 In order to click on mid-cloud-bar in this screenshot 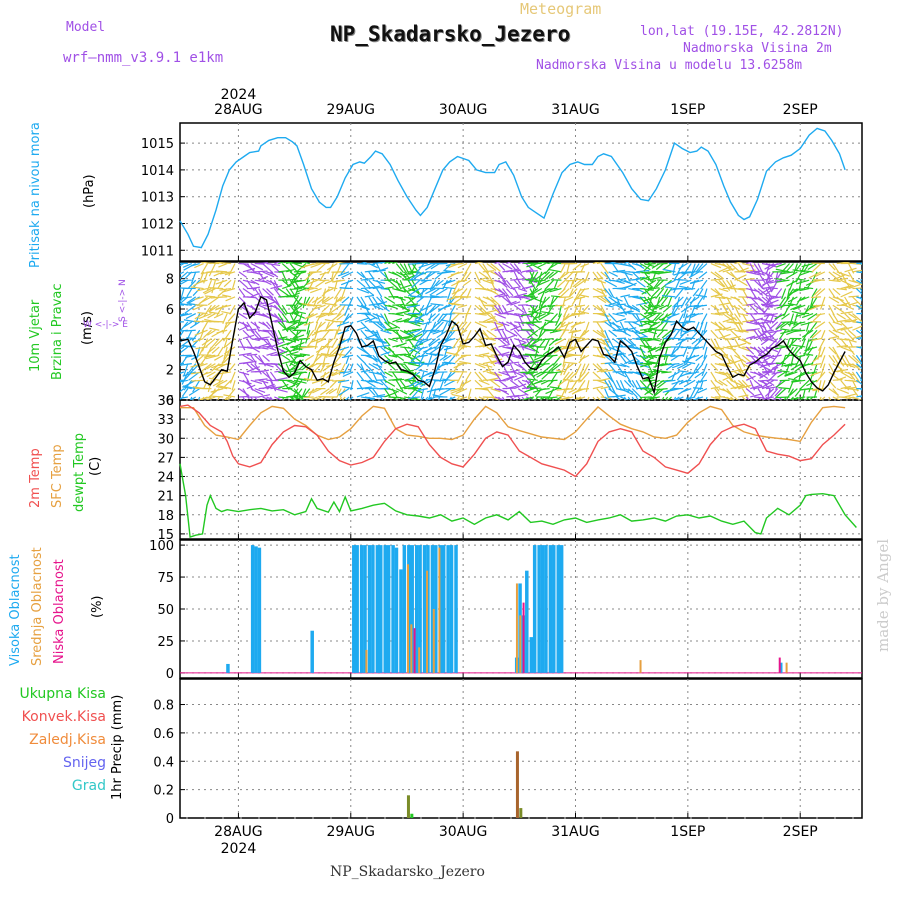, I will do `click(786, 667)`.